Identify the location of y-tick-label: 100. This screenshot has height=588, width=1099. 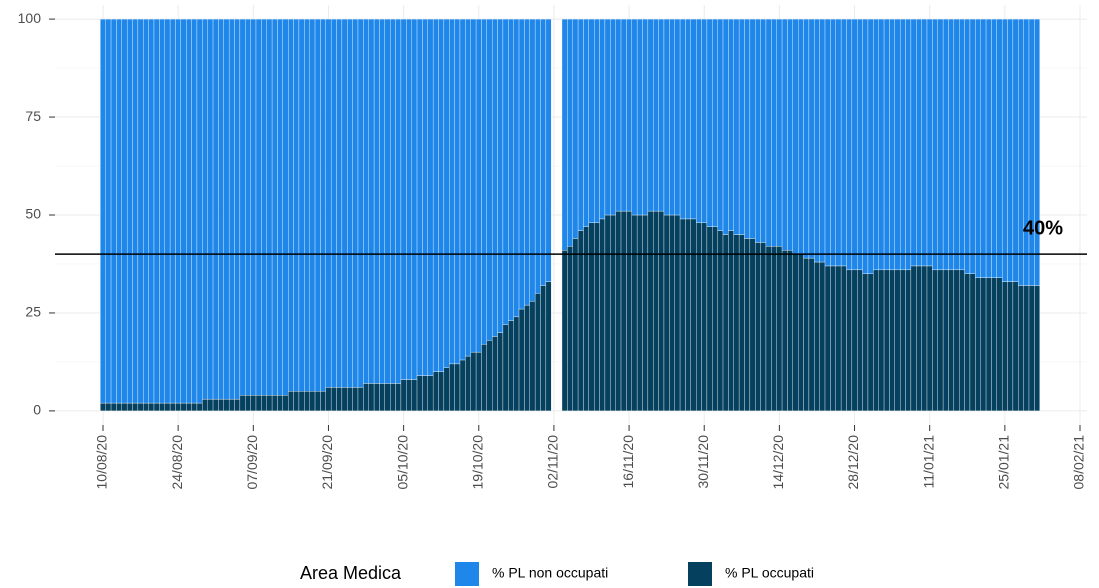
(30, 18).